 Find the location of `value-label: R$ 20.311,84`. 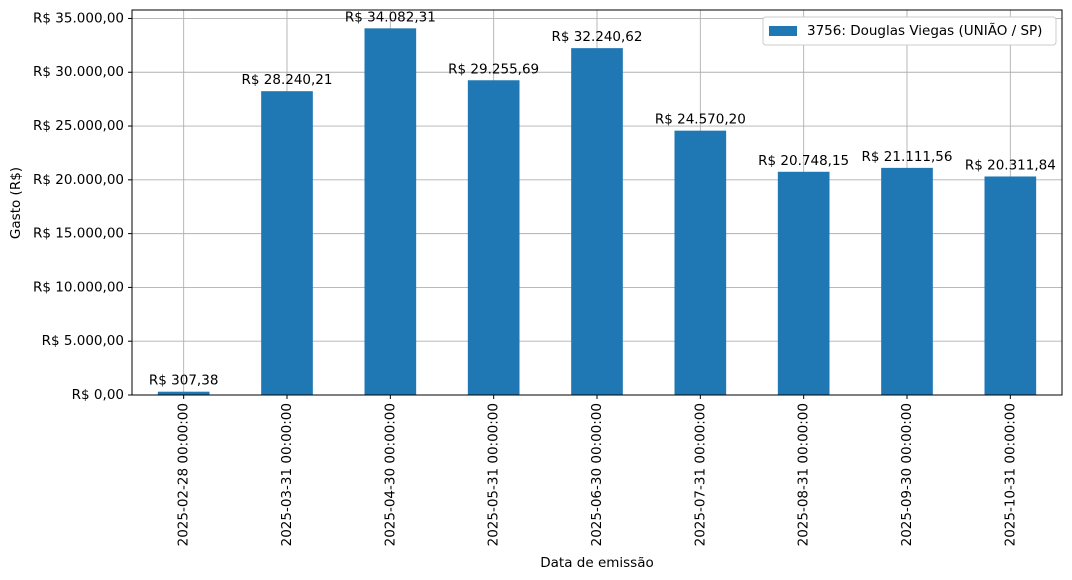

value-label: R$ 20.311,84 is located at coordinates (1010, 165).